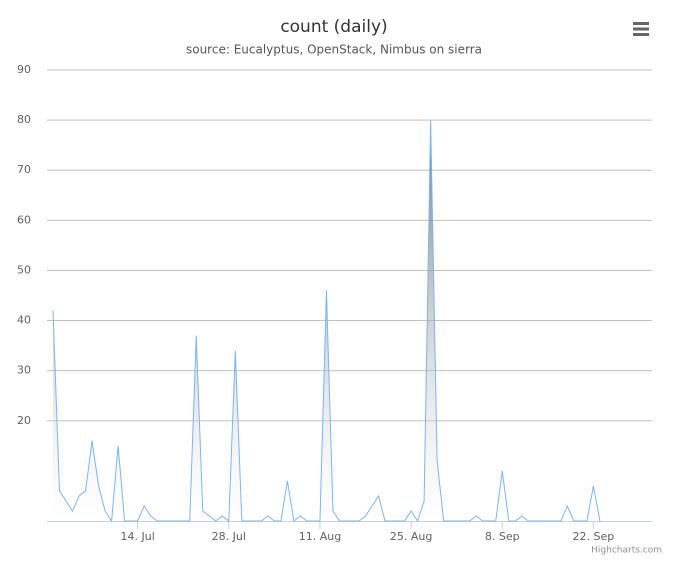 The height and width of the screenshot is (566, 680). Describe the element at coordinates (333, 27) in the screenshot. I see `chart-title: count (daily)` at that location.